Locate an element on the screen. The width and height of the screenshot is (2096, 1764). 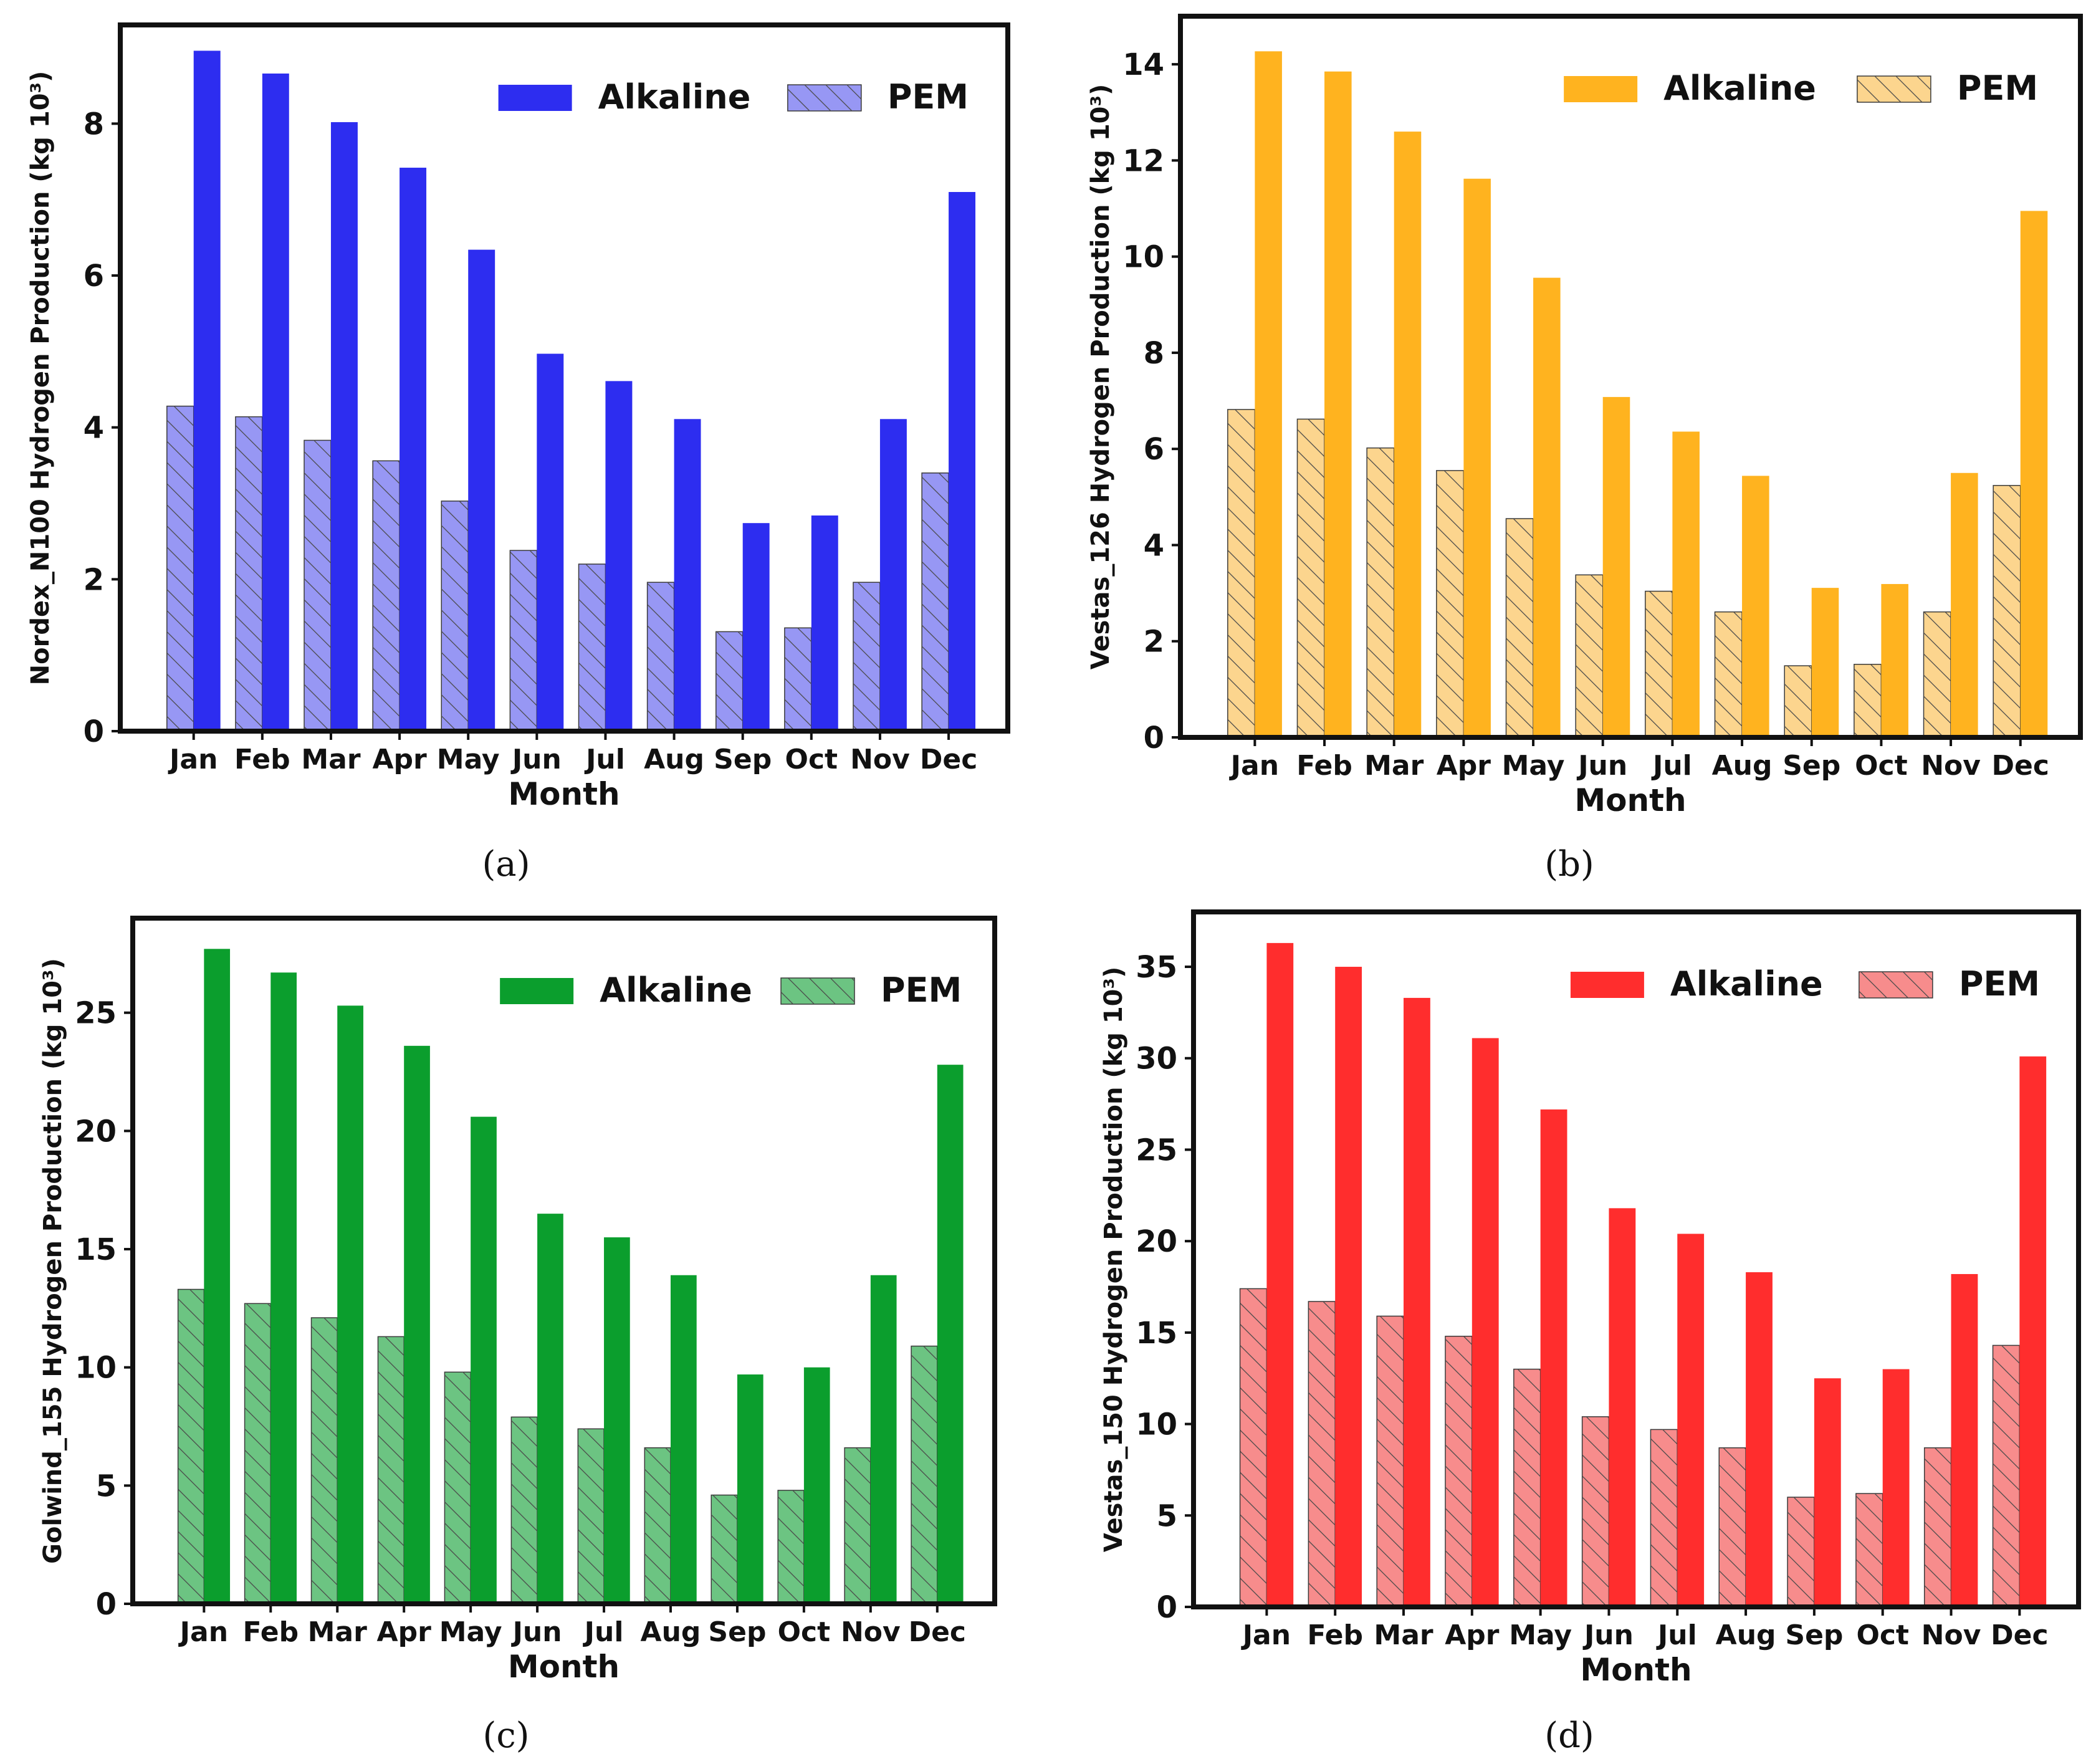
bar-alkaline-mar is located at coordinates (344, 426).